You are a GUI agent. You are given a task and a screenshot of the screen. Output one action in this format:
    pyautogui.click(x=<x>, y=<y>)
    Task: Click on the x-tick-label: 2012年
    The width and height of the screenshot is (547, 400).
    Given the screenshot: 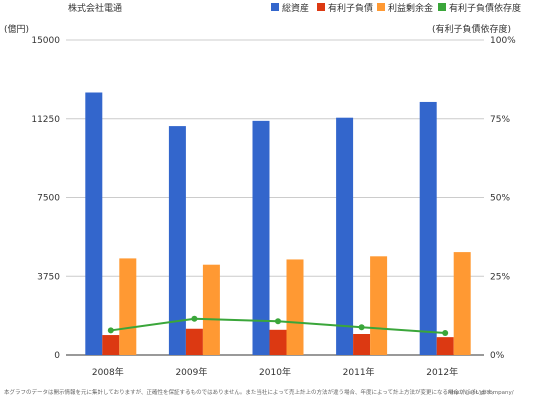 What is the action you would take?
    pyautogui.click(x=442, y=372)
    